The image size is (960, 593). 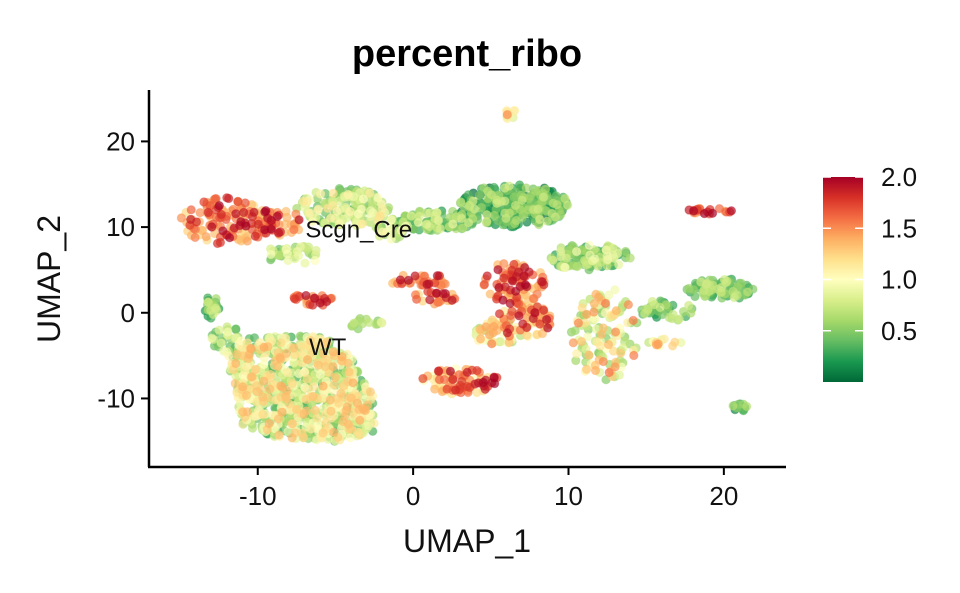 I want to click on legend-tick-label: 2.0, so click(x=899, y=177).